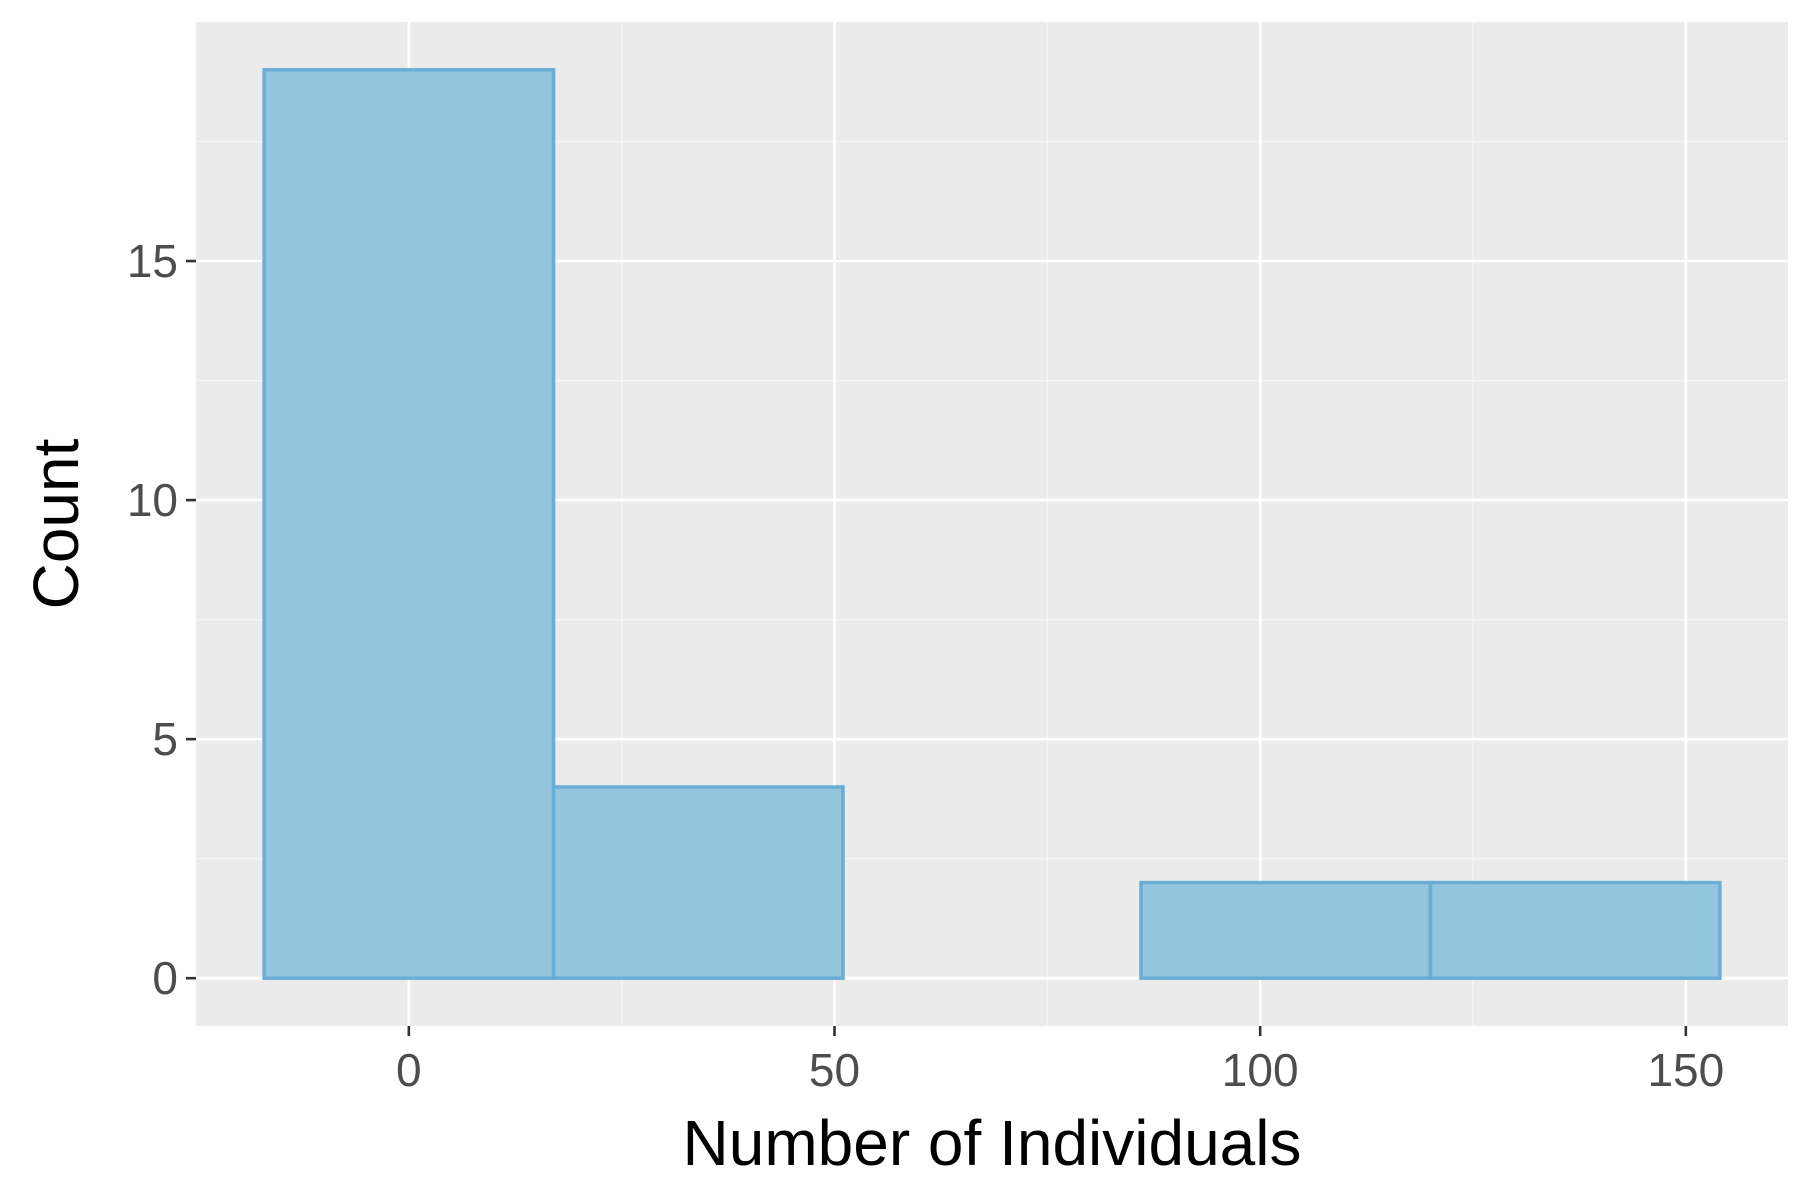 The height and width of the screenshot is (1200, 1800). Describe the element at coordinates (834, 1070) in the screenshot. I see `x-tick-label: 50` at that location.